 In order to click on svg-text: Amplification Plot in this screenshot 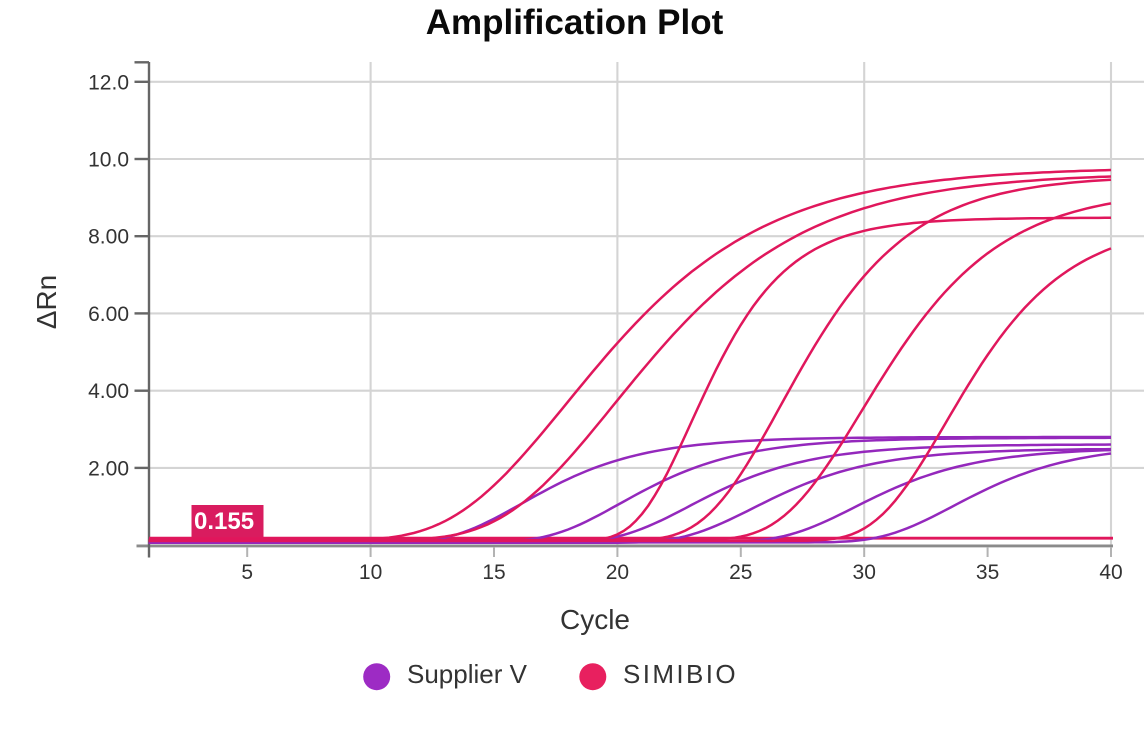, I will do `click(575, 22)`.